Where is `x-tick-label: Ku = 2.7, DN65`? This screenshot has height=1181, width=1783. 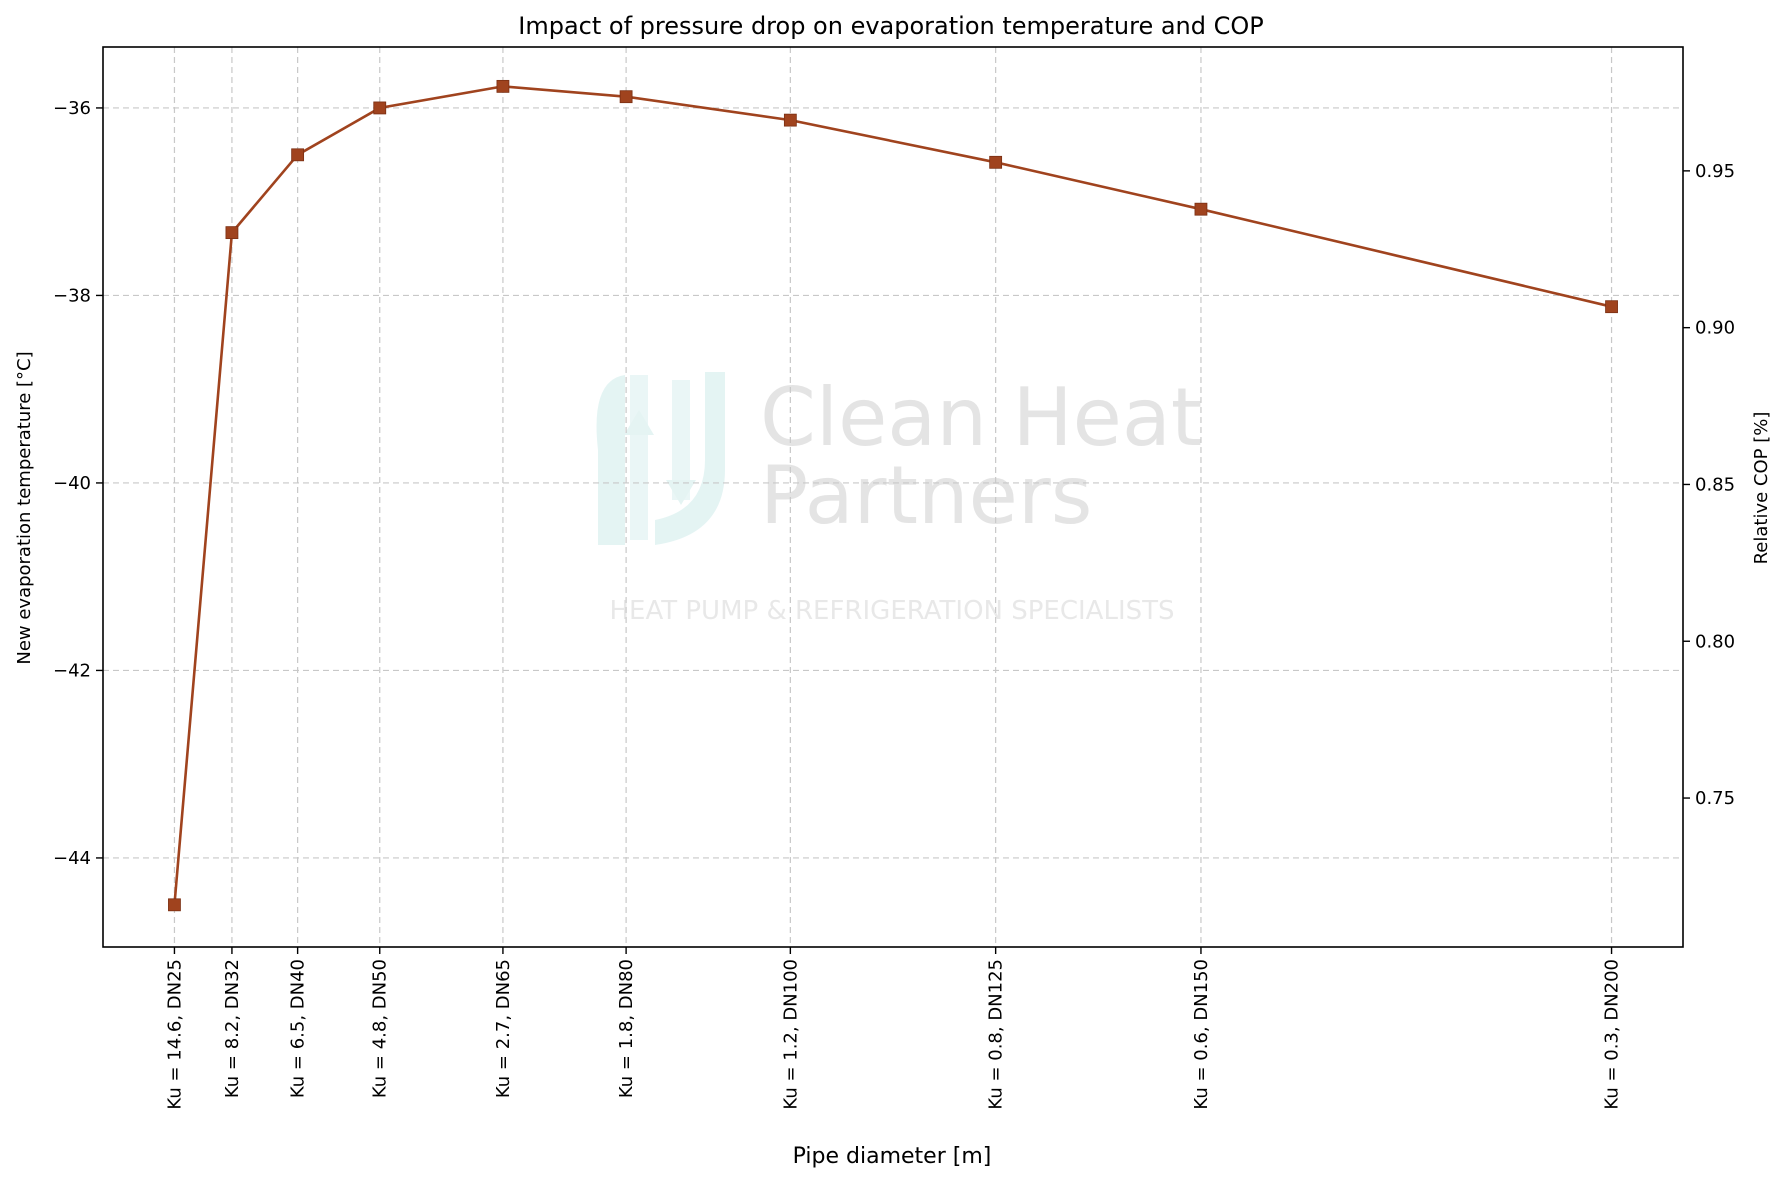
x-tick-label: Ku = 2.7, DN65 is located at coordinates (503, 1028).